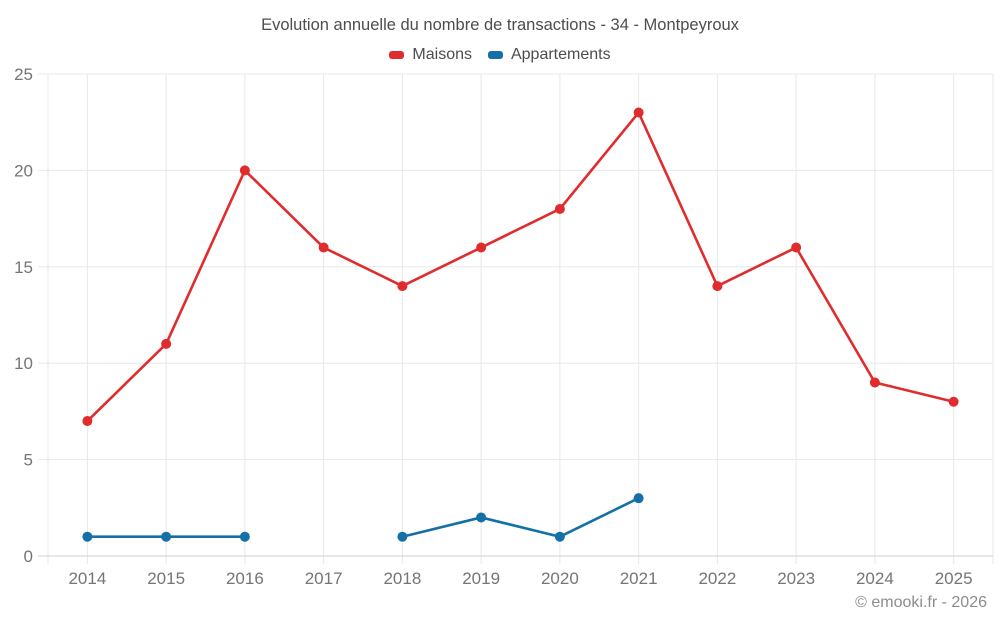  What do you see at coordinates (245, 578) in the screenshot?
I see `x-axis-tick-label: 2016` at bounding box center [245, 578].